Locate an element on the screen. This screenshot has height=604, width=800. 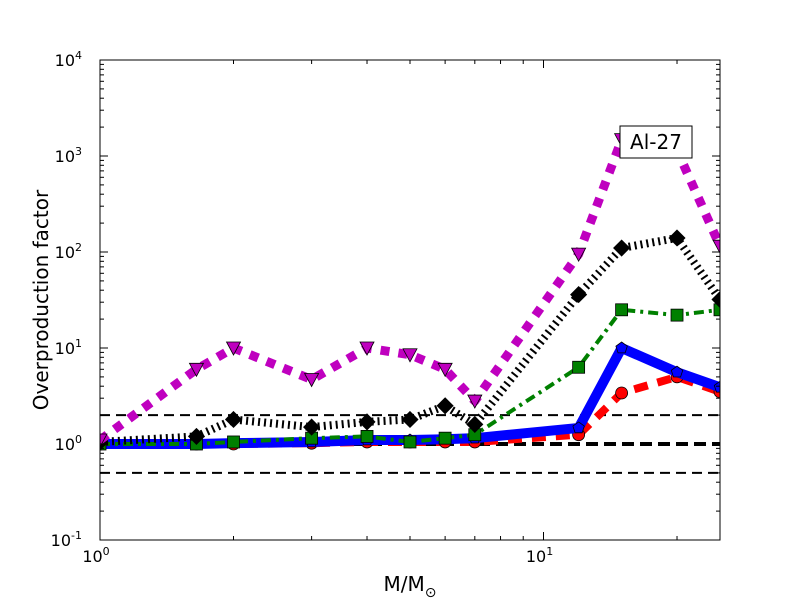
x-tick-label: 10¹ is located at coordinates (539, 555).